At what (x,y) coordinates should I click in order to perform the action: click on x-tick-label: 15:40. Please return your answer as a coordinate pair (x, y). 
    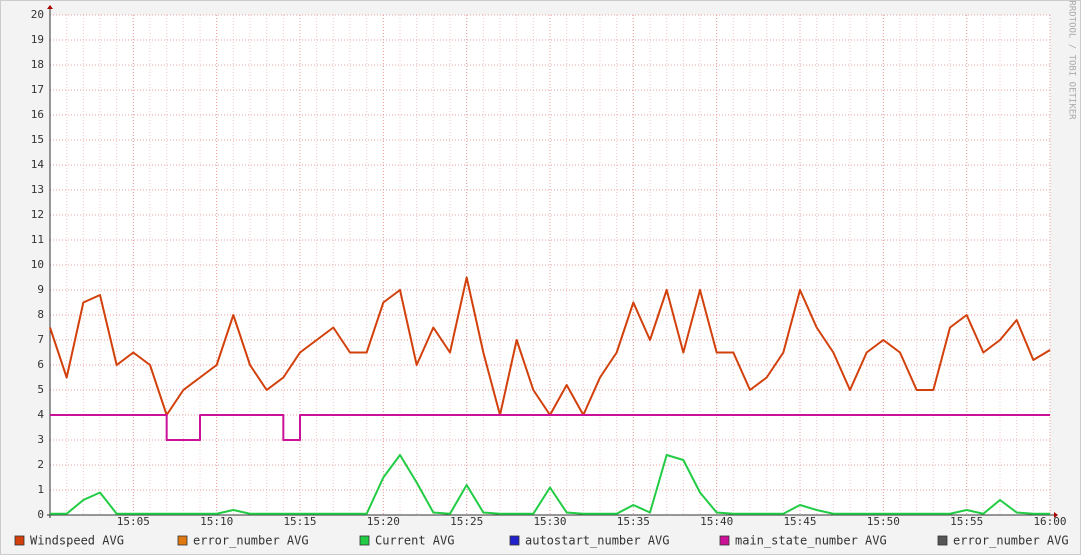
    Looking at the image, I should click on (716, 521).